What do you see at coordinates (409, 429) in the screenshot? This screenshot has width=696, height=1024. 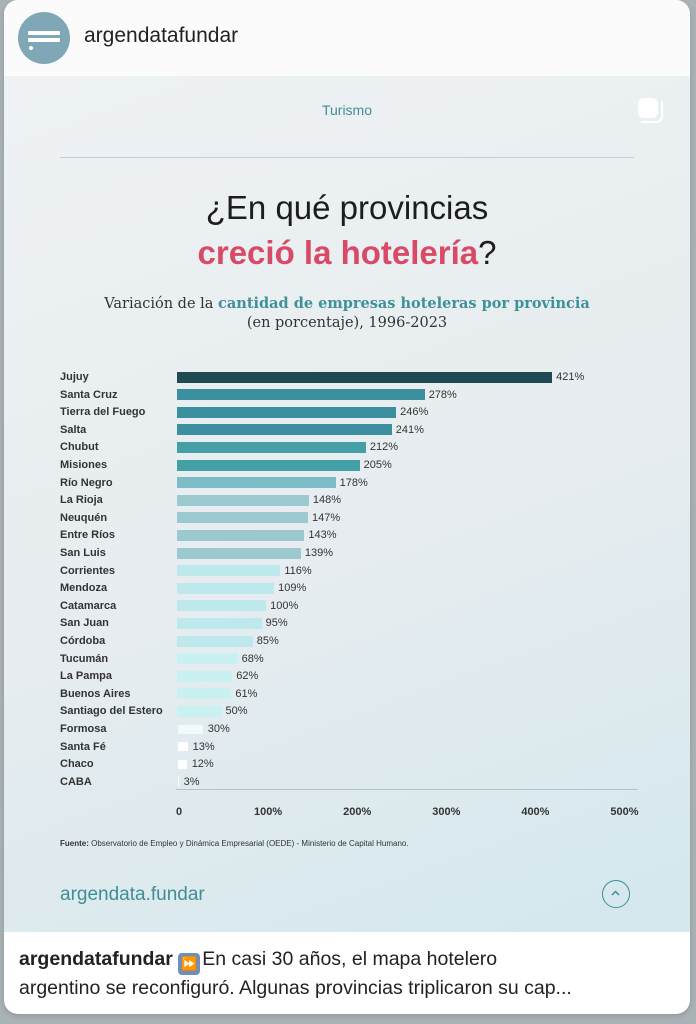 I see `data-label: 241%` at bounding box center [409, 429].